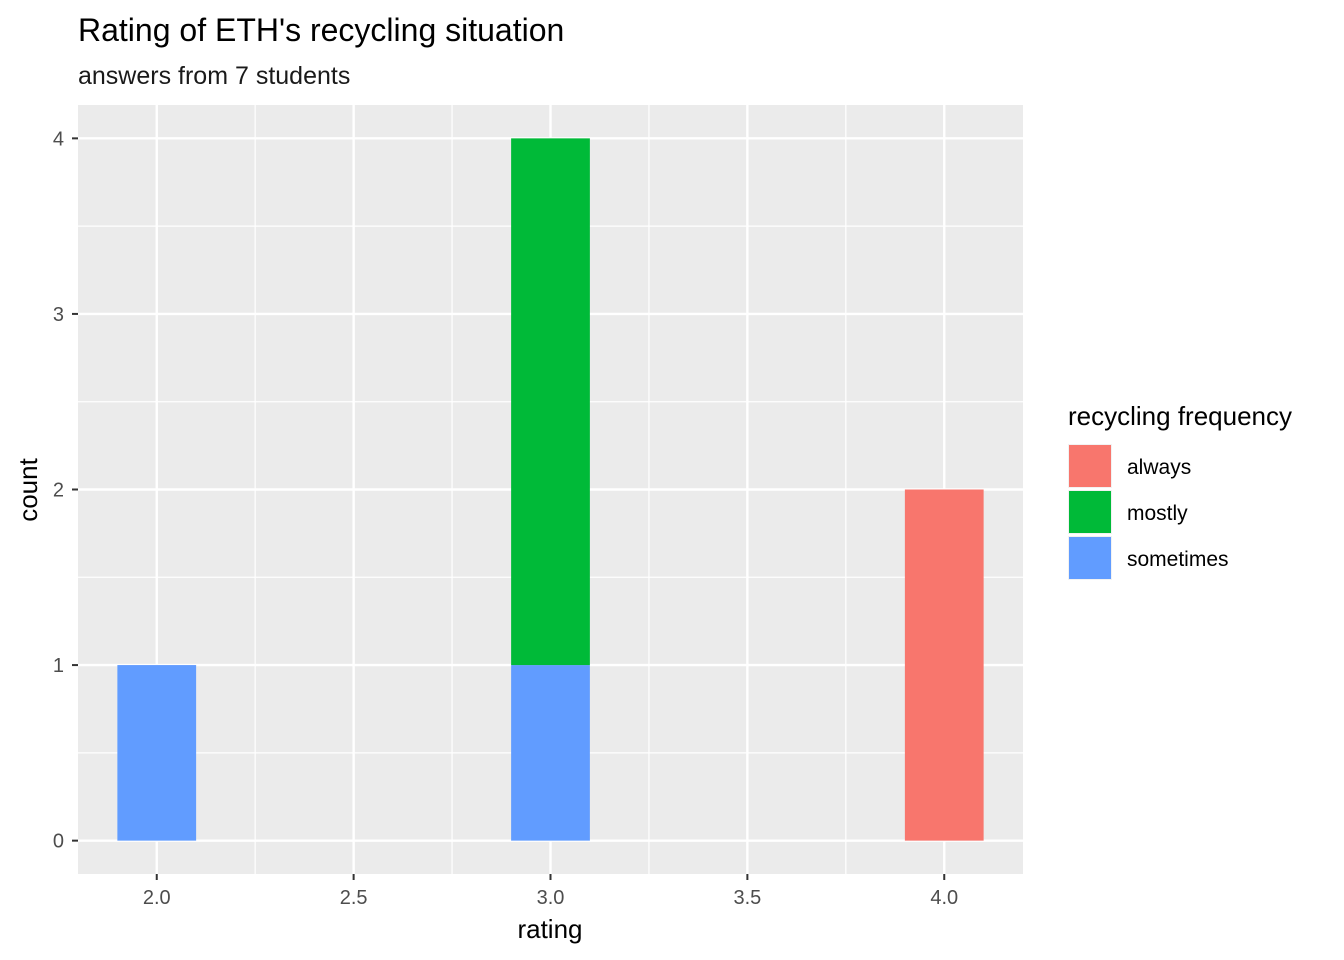 The height and width of the screenshot is (960, 1344). What do you see at coordinates (944, 898) in the screenshot?
I see `x-tick-label: 4.0` at bounding box center [944, 898].